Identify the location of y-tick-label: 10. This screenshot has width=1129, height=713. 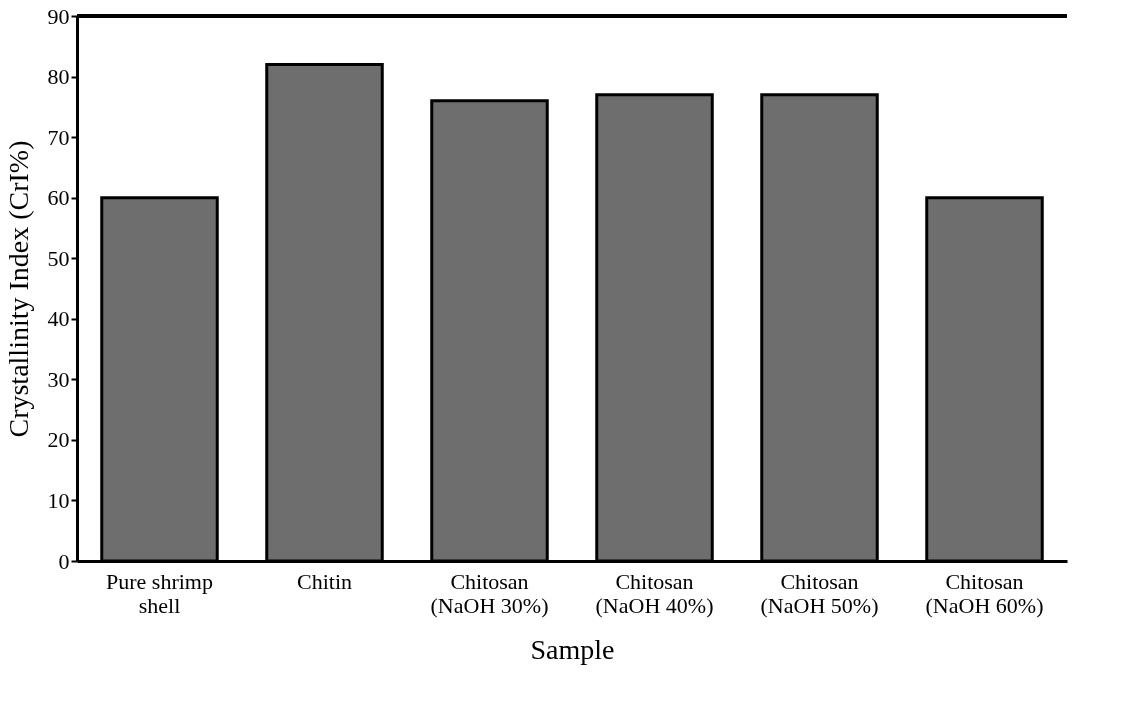
(58, 500).